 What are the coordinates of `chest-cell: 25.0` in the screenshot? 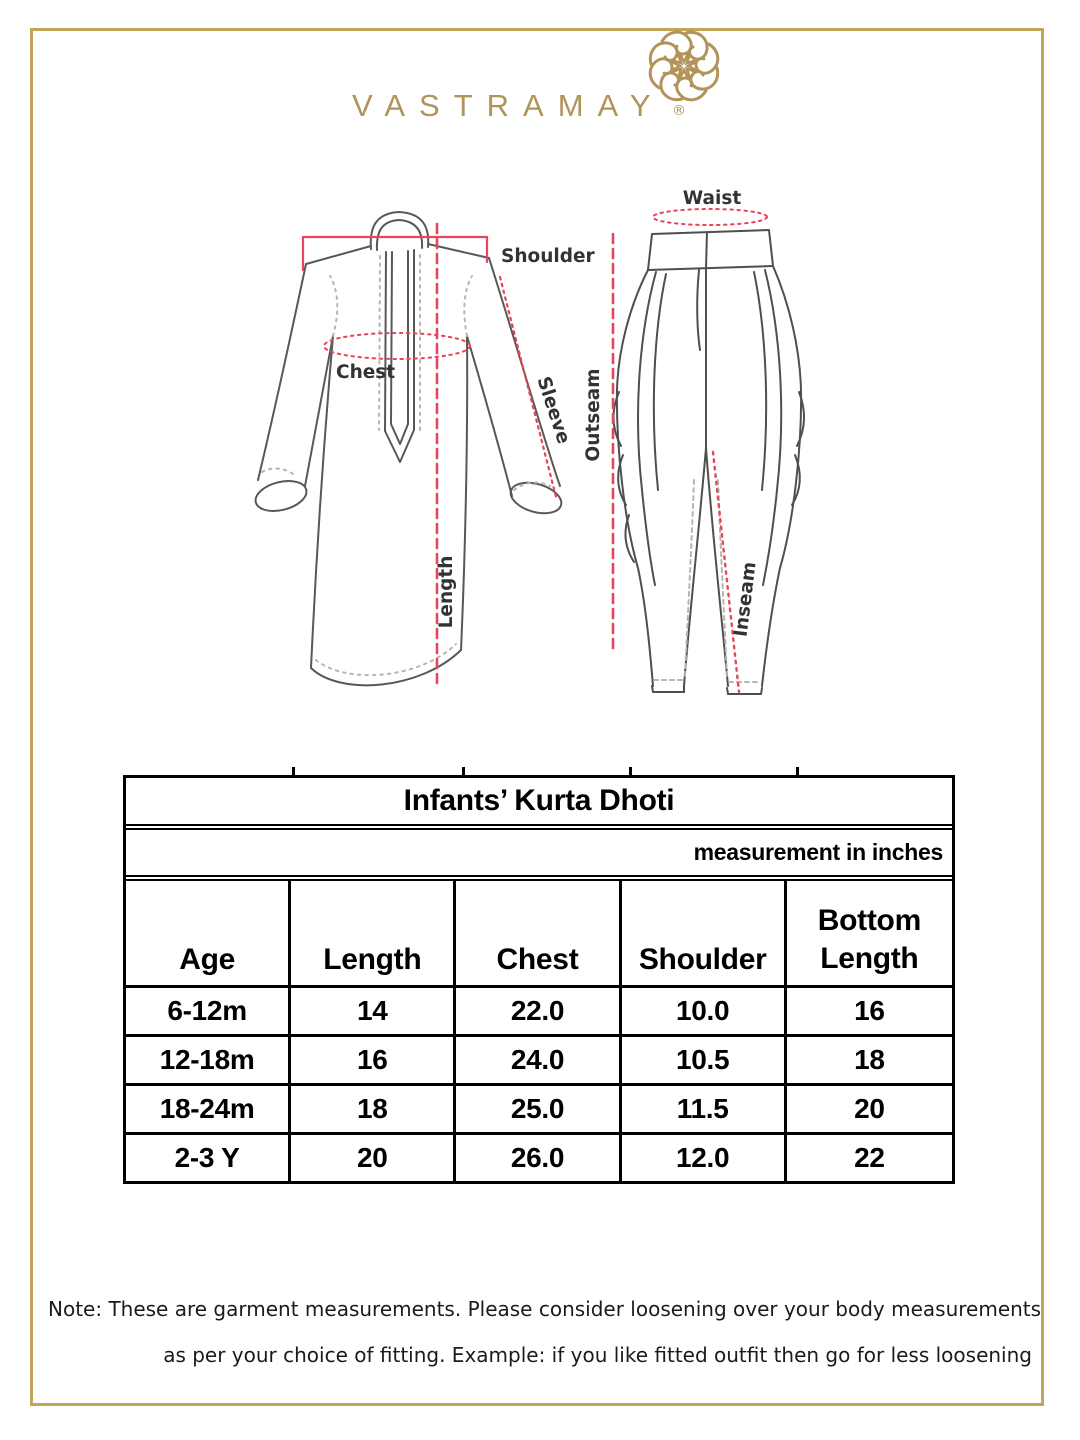 It's located at (539, 1110).